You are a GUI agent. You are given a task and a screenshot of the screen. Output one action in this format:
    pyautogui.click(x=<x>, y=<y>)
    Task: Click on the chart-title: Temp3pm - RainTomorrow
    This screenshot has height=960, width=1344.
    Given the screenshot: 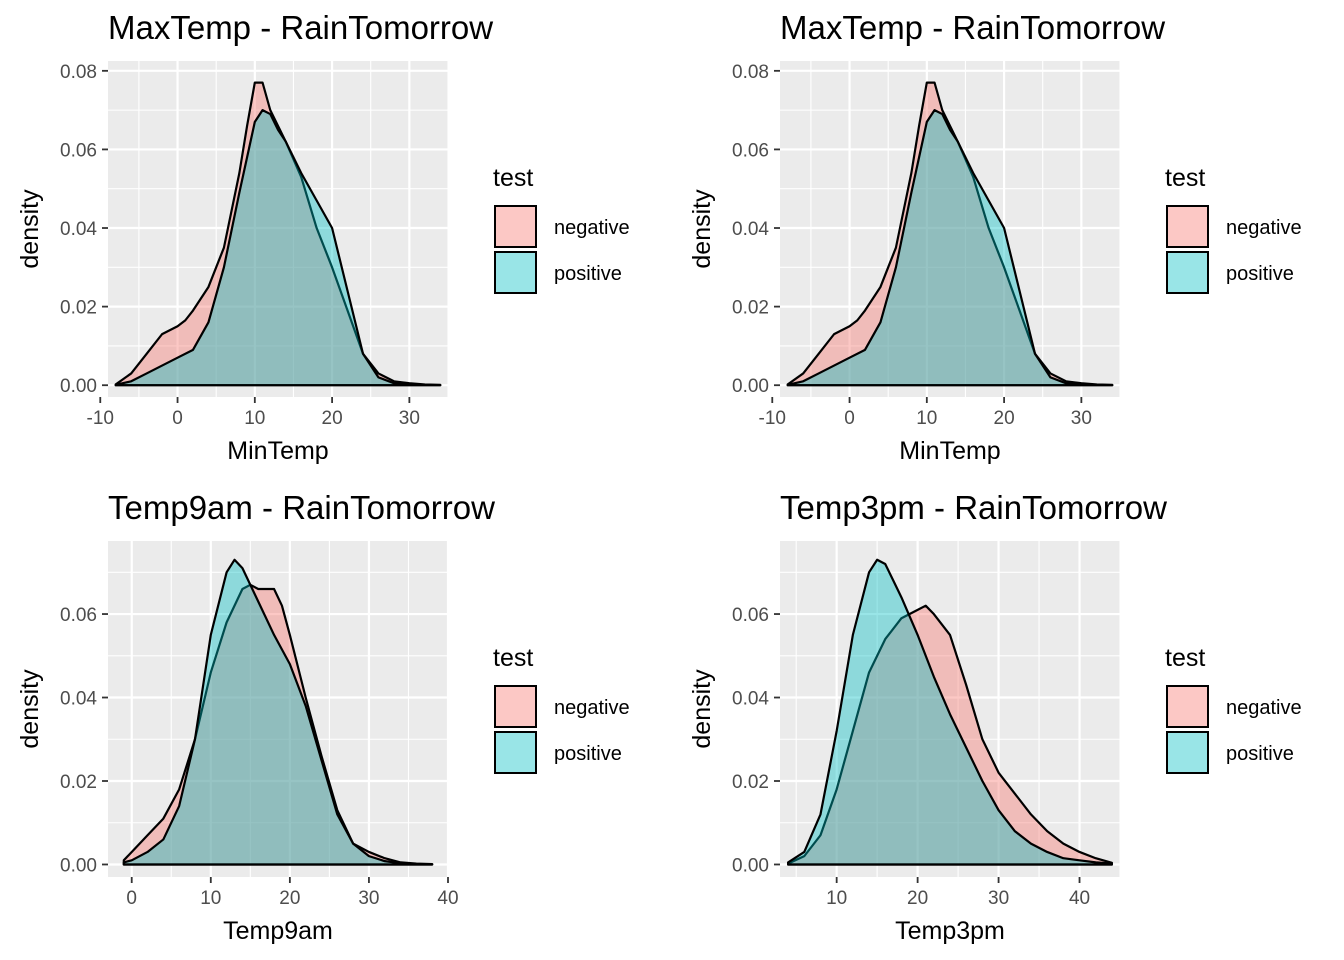 What is the action you would take?
    pyautogui.click(x=973, y=507)
    